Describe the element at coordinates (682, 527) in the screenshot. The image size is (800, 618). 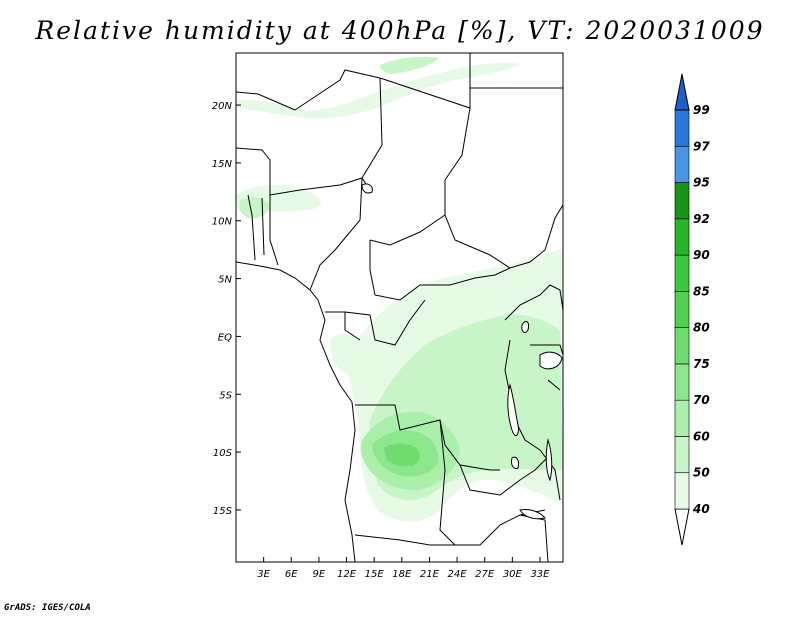
I see `colorbar-below-triangle` at that location.